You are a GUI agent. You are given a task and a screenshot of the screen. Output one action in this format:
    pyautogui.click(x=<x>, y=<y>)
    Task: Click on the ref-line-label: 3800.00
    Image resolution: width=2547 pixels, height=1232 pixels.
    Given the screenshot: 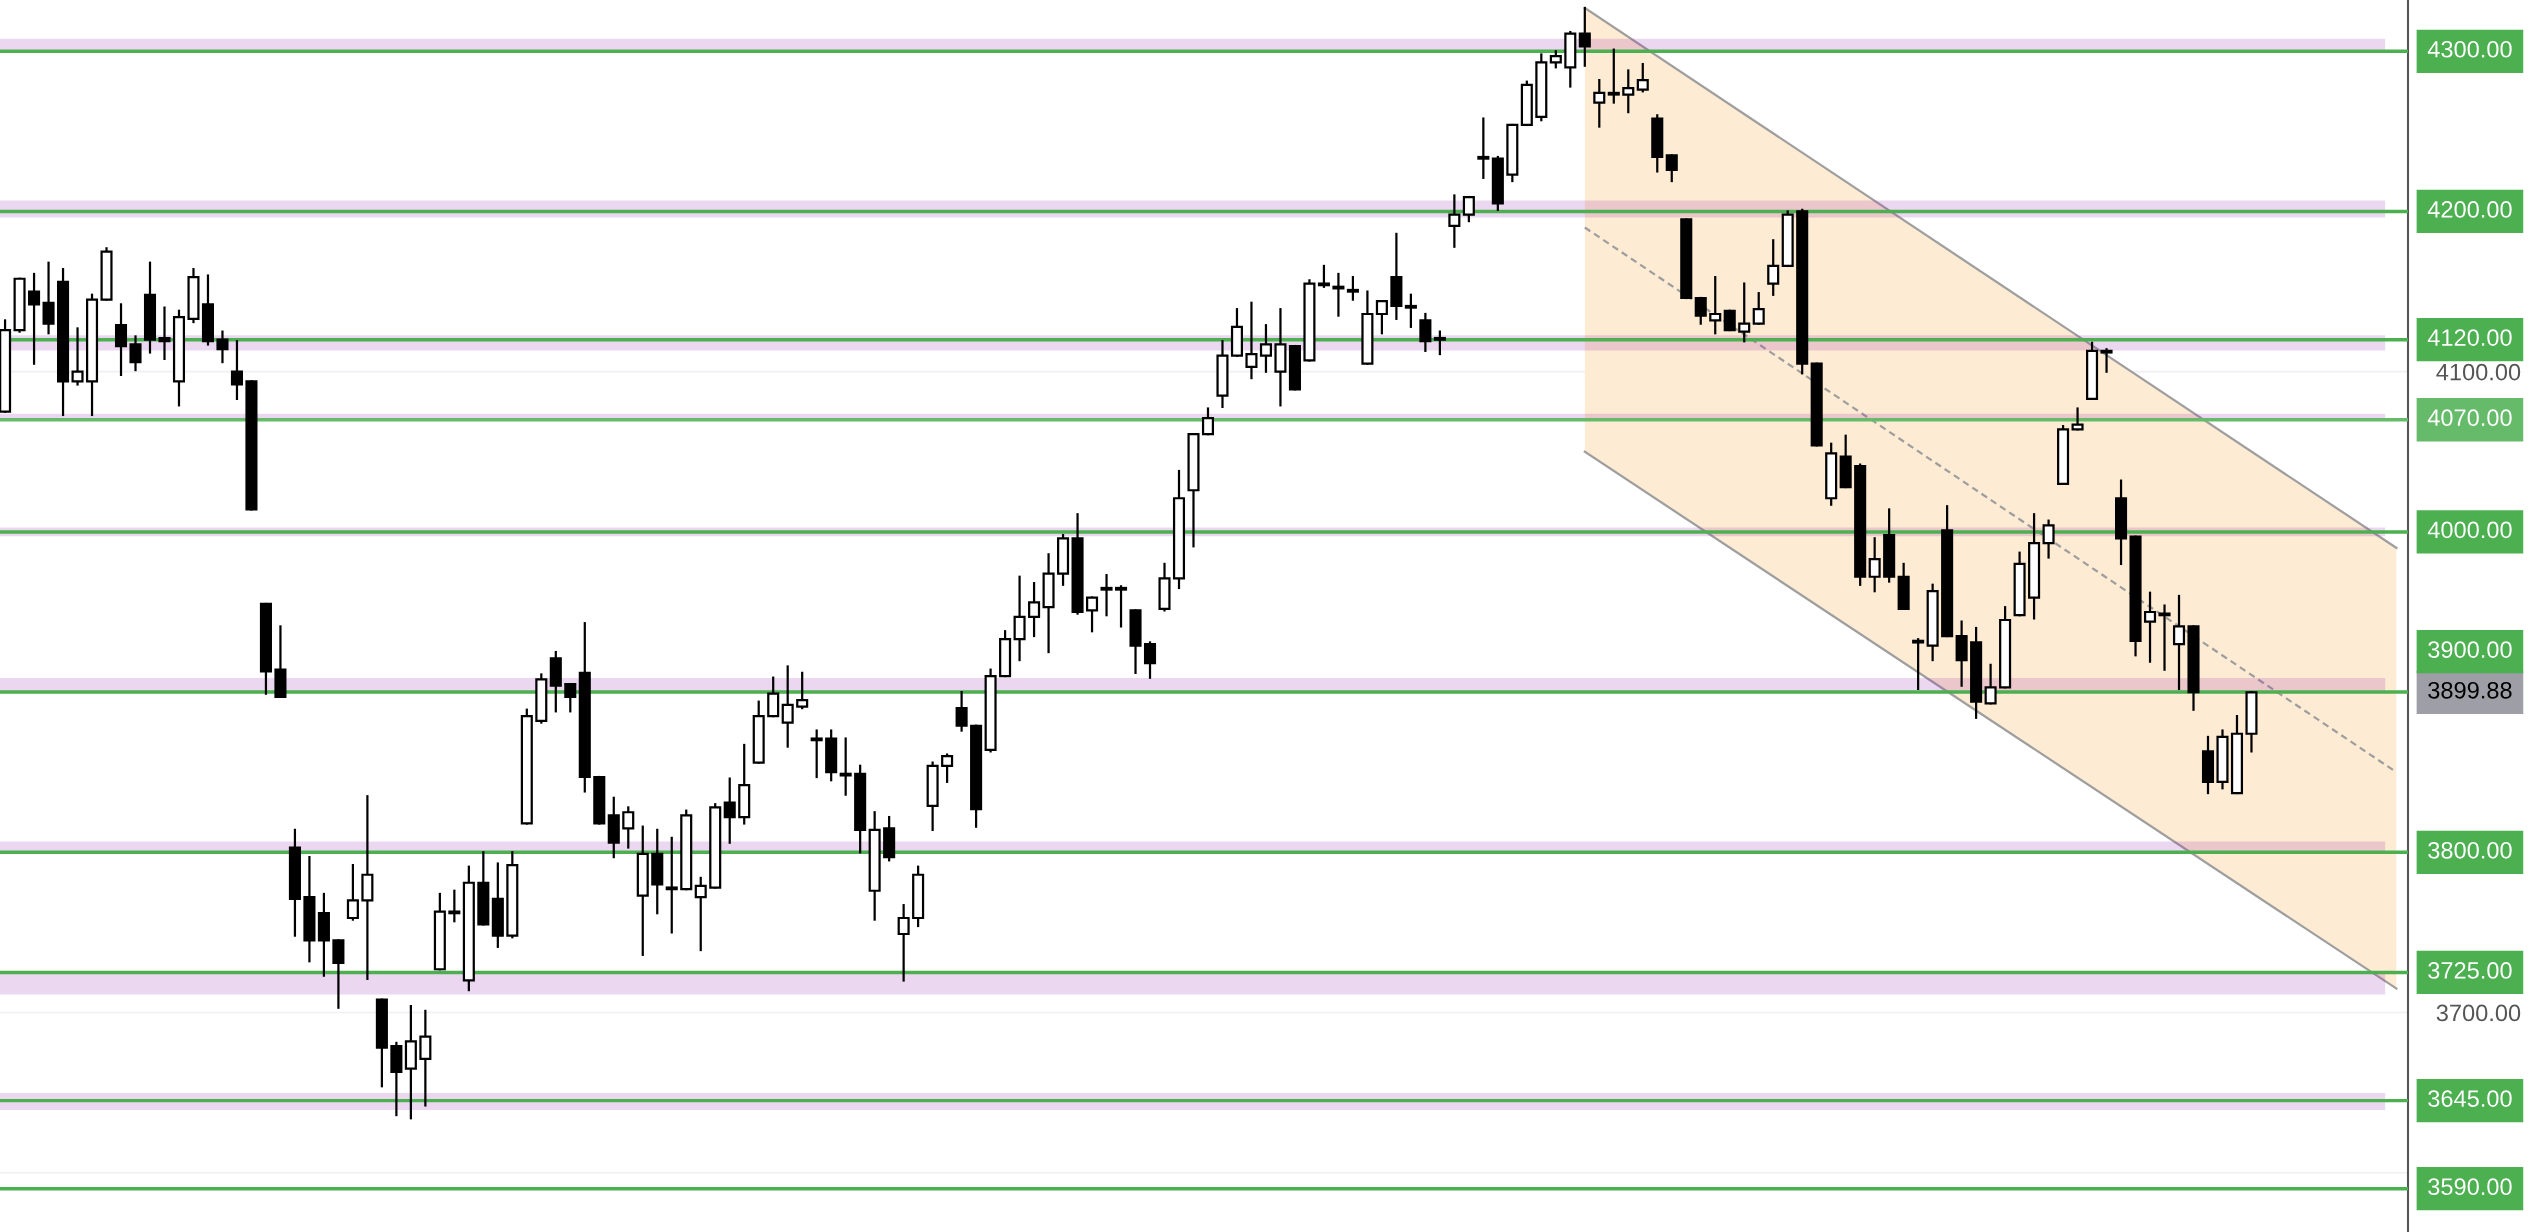 What is the action you would take?
    pyautogui.click(x=2470, y=850)
    